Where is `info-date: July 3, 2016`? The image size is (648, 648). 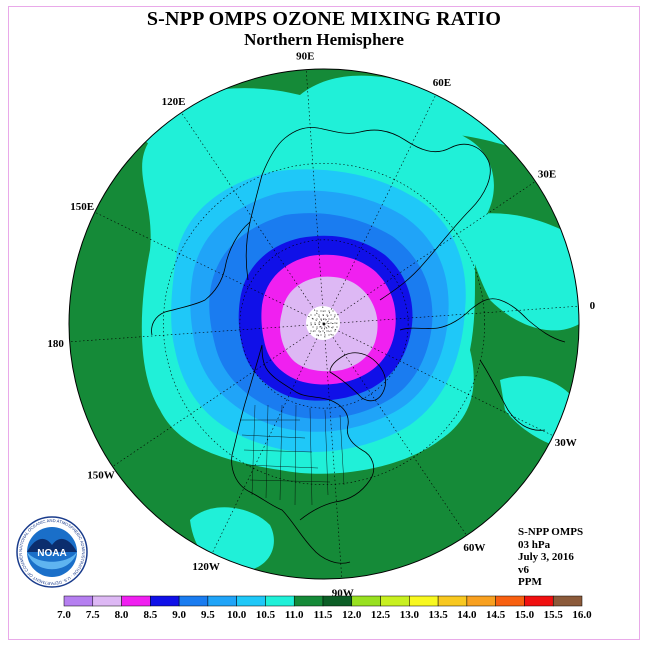
info-date: July 3, 2016 is located at coordinates (546, 557).